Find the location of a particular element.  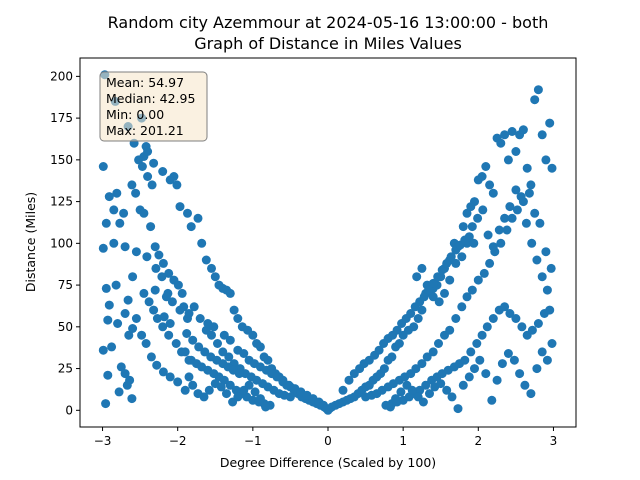

stats-box-background is located at coordinates (153, 106).